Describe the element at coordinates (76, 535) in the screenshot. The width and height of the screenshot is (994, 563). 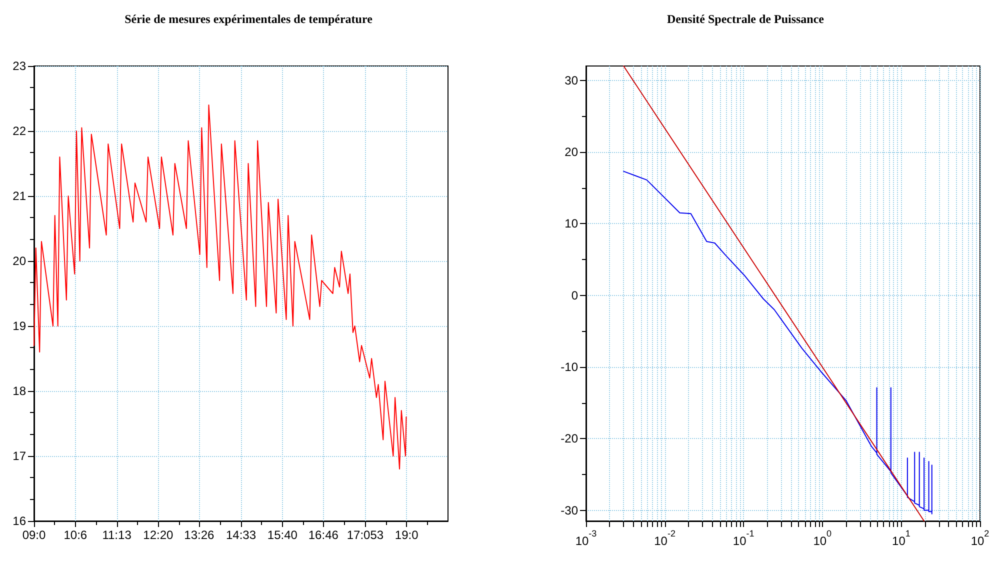
I see `x-tick-label: 10:6` at that location.